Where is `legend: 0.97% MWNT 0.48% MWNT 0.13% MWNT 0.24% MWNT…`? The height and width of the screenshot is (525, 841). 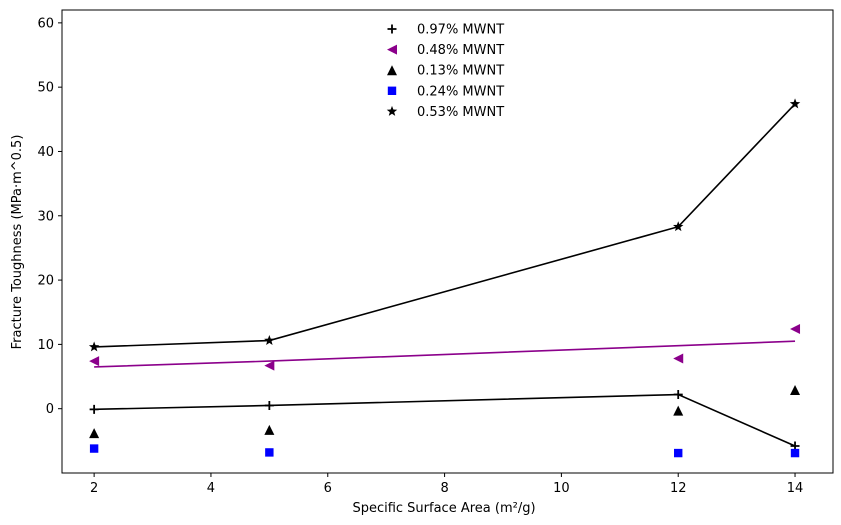
legend: 0.97% MWNT 0.48% MWNT 0.13% MWNT 0.24% MWNT… is located at coordinates (445, 71).